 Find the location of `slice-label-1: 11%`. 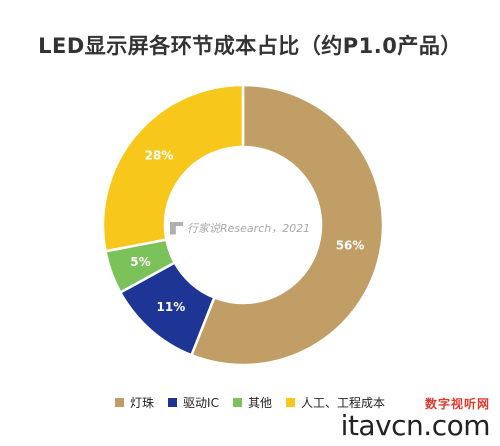

slice-label-1: 11% is located at coordinates (171, 307).